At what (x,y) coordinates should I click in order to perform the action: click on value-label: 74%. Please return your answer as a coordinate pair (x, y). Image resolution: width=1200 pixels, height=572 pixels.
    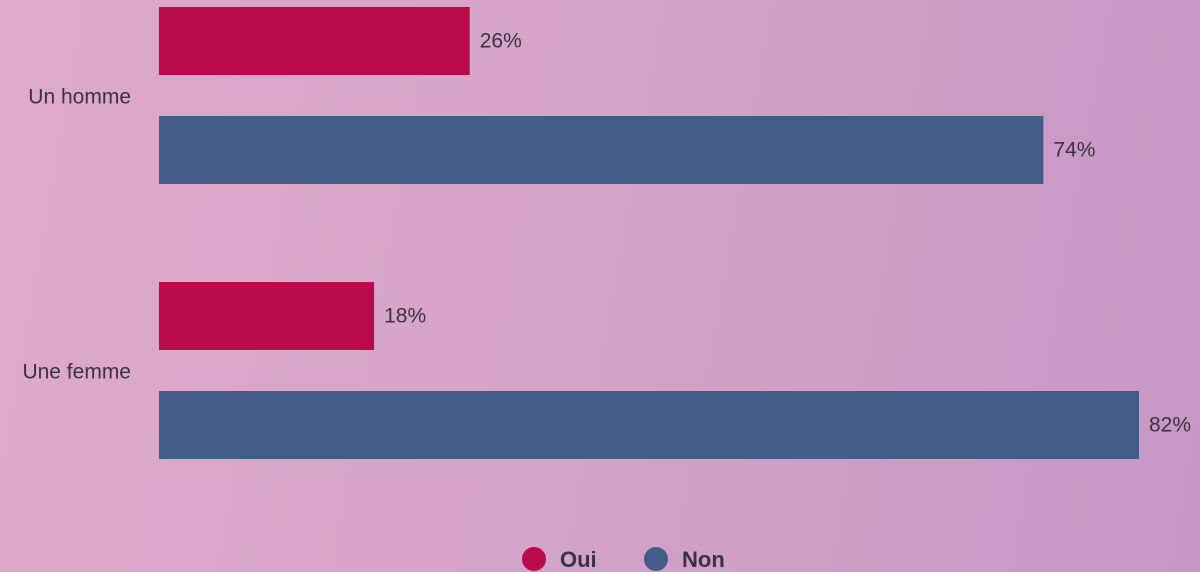
    Looking at the image, I should click on (1074, 150).